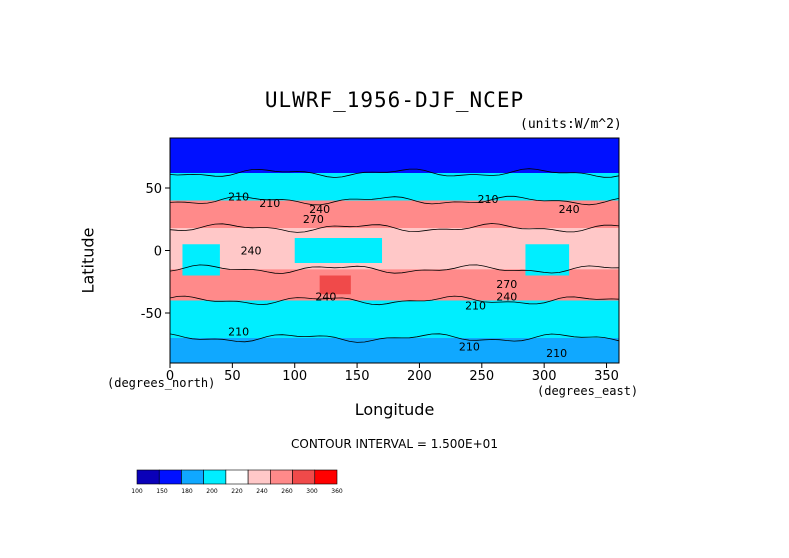  Describe the element at coordinates (394, 319) in the screenshot. I see `region-southern-ocean` at that location.